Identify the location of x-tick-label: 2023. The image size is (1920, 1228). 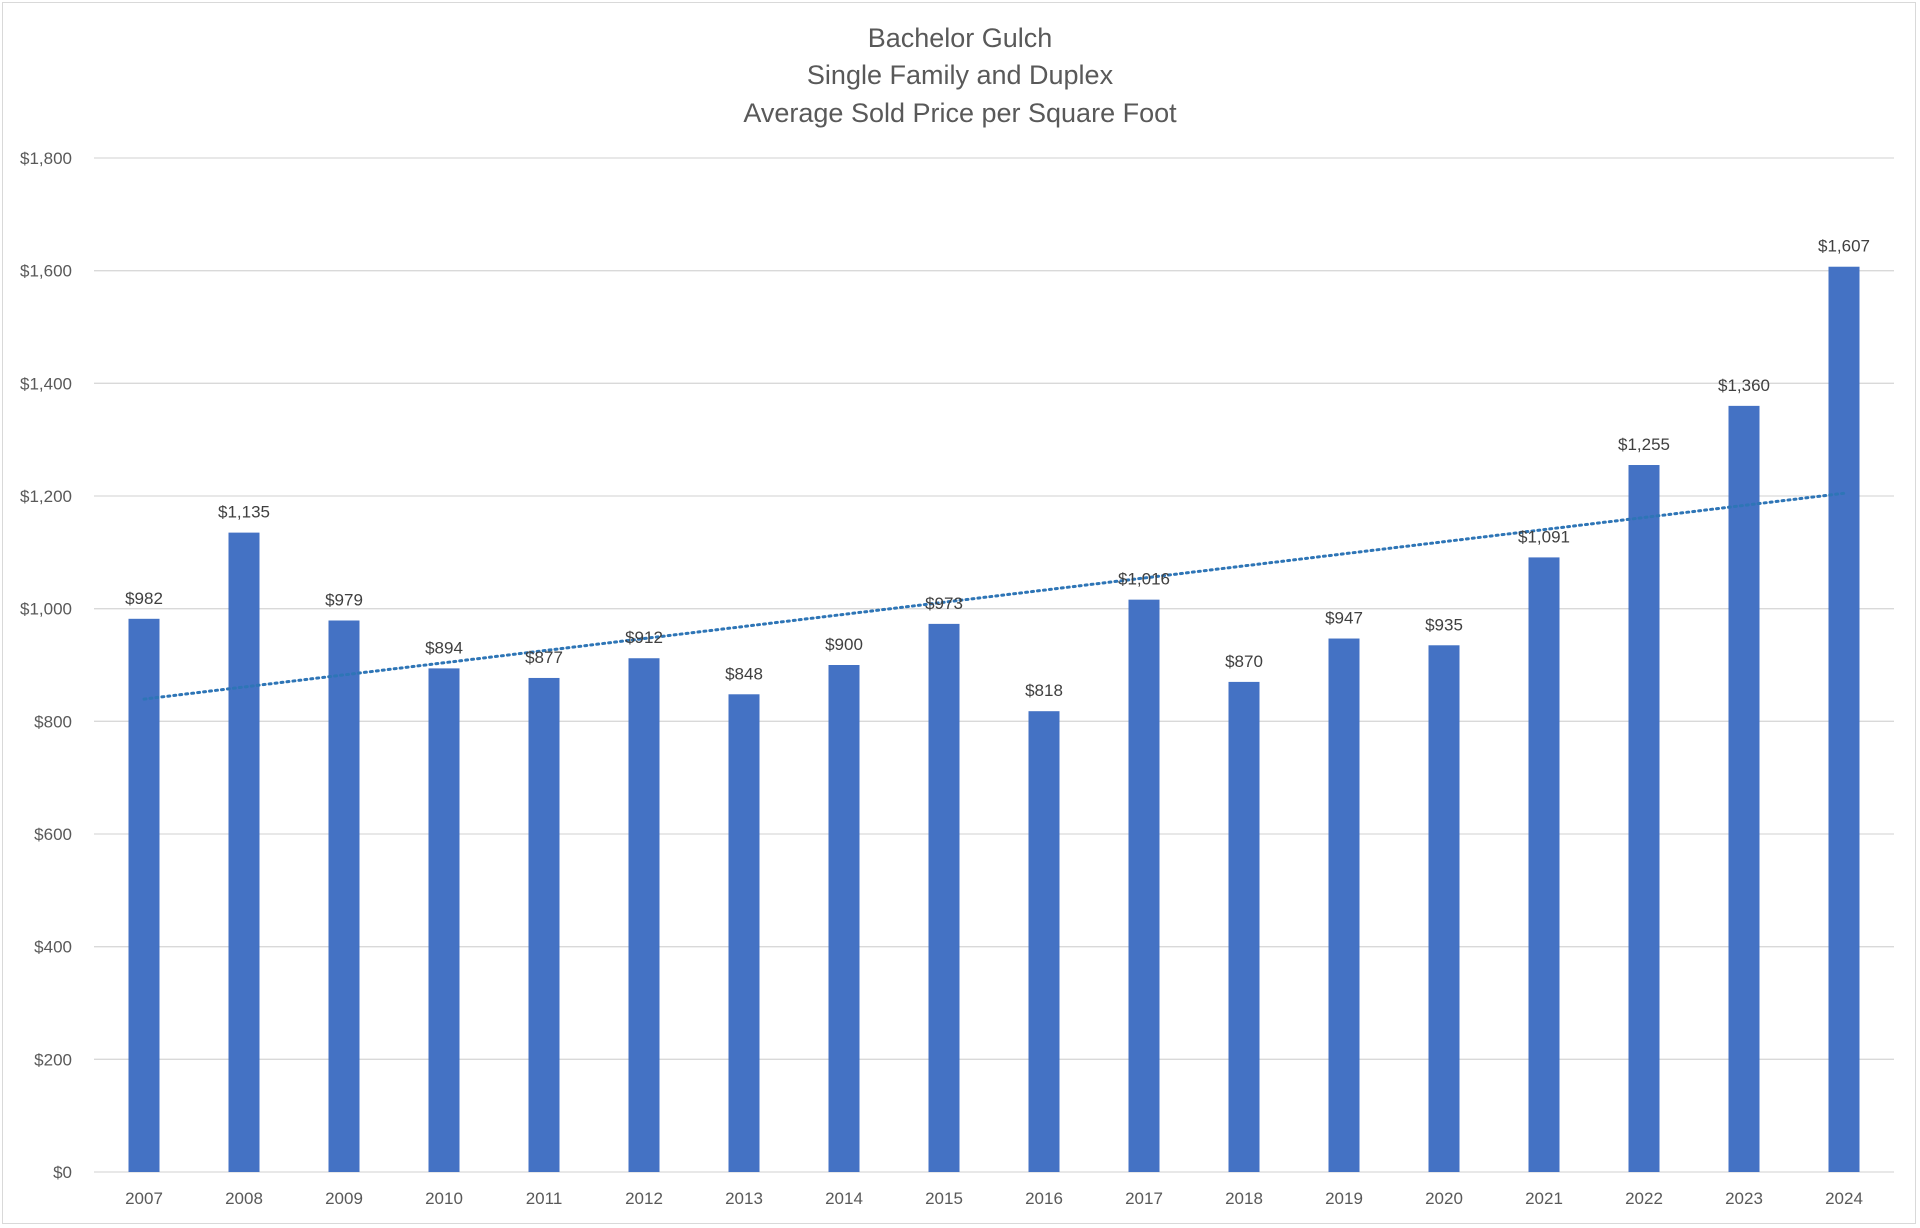
(1744, 1198).